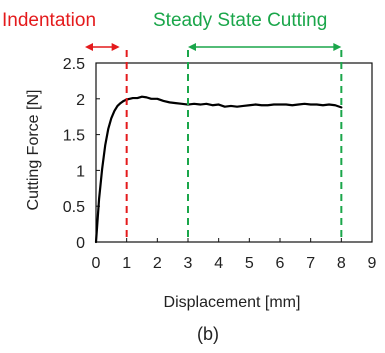  Describe the element at coordinates (33, 150) in the screenshot. I see `y-axis-label: Cutting Force [N]` at that location.